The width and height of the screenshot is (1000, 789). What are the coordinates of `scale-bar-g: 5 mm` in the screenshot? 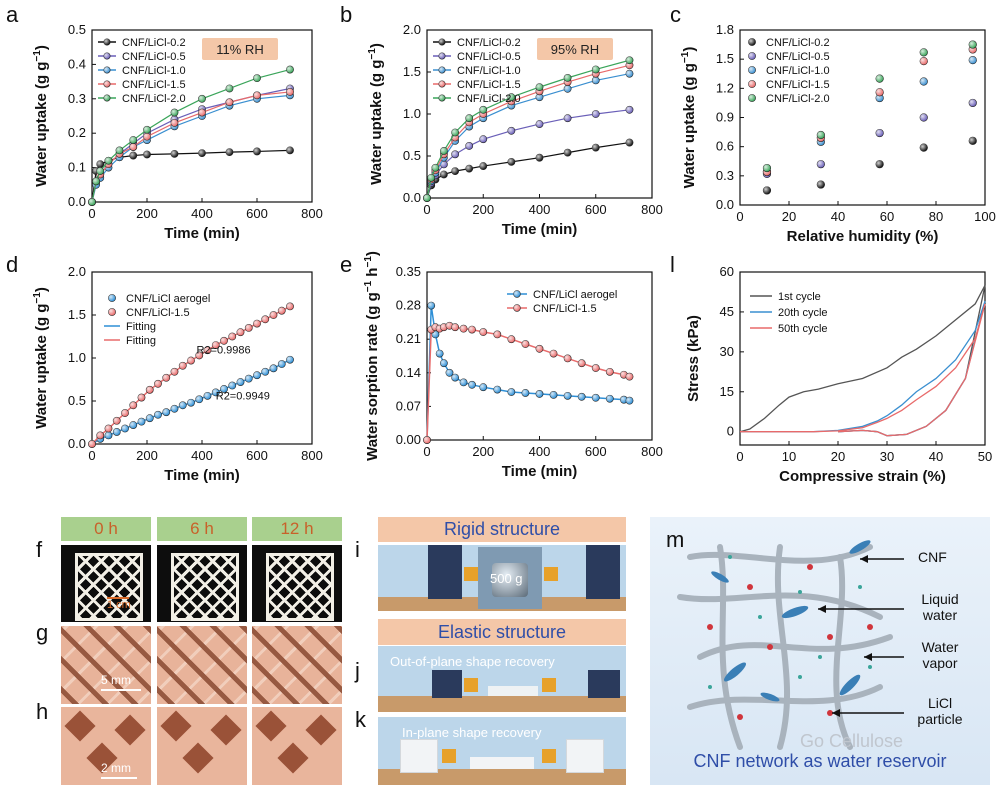 It's located at (116, 680).